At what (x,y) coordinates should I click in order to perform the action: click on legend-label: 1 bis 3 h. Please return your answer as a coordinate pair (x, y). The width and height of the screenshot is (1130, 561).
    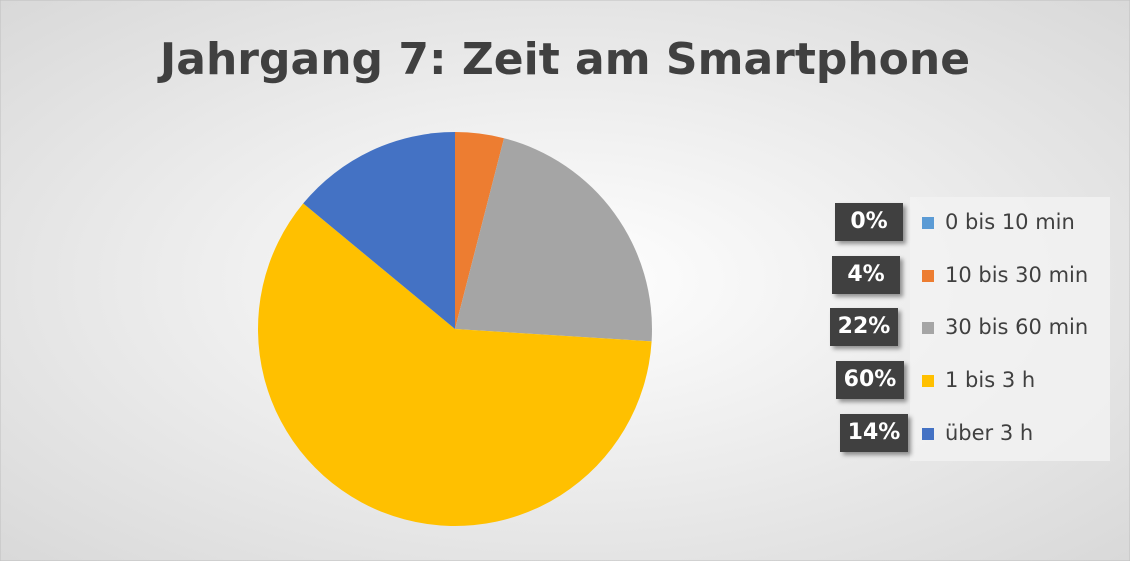
    Looking at the image, I should click on (990, 380).